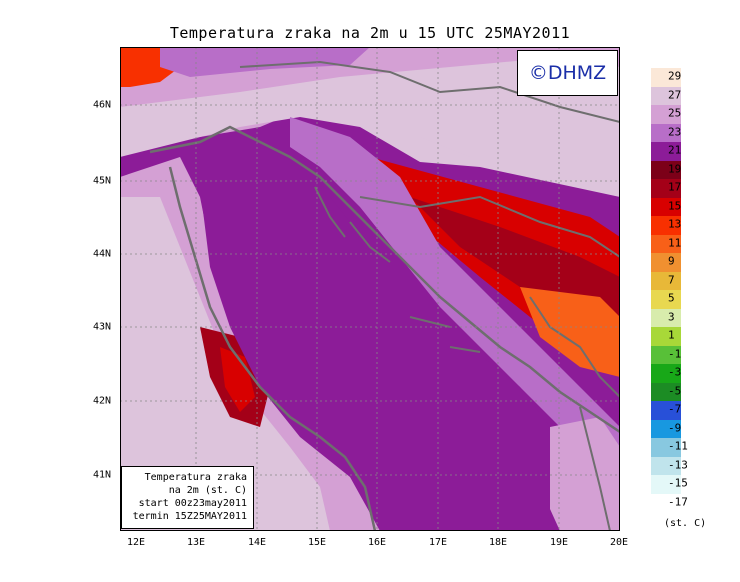 This screenshot has width=740, height=582. Describe the element at coordinates (102, 475) in the screenshot. I see `y-tick-41n: 41N` at that location.